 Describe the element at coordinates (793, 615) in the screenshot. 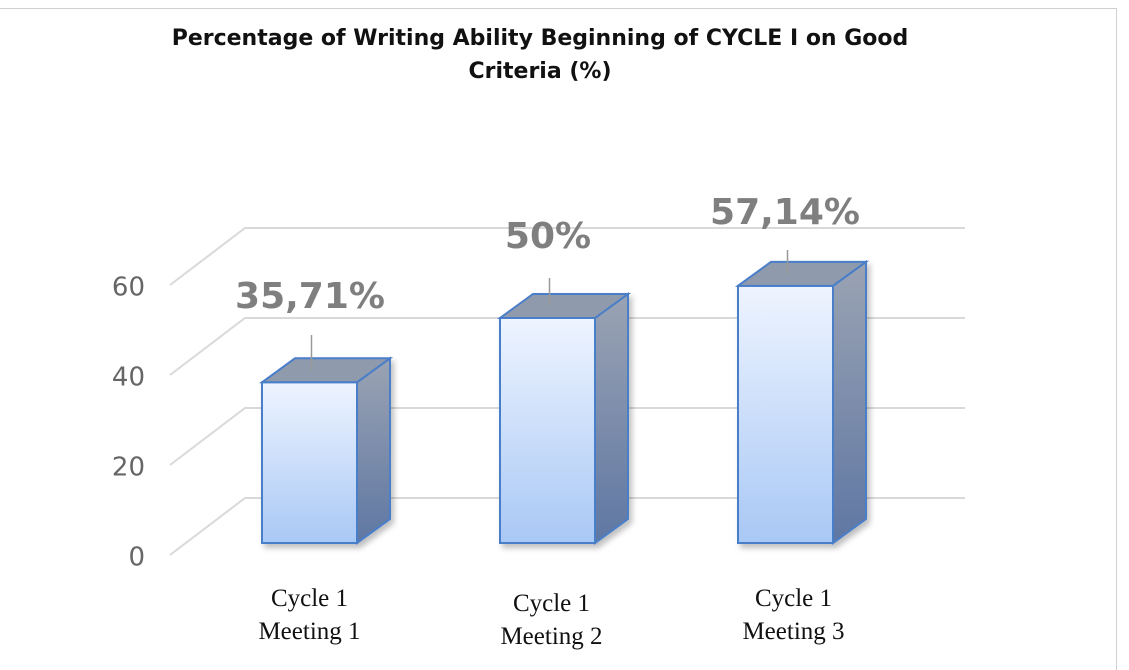

I see `x-tick-label: Cycle 1 Meeting 3` at that location.